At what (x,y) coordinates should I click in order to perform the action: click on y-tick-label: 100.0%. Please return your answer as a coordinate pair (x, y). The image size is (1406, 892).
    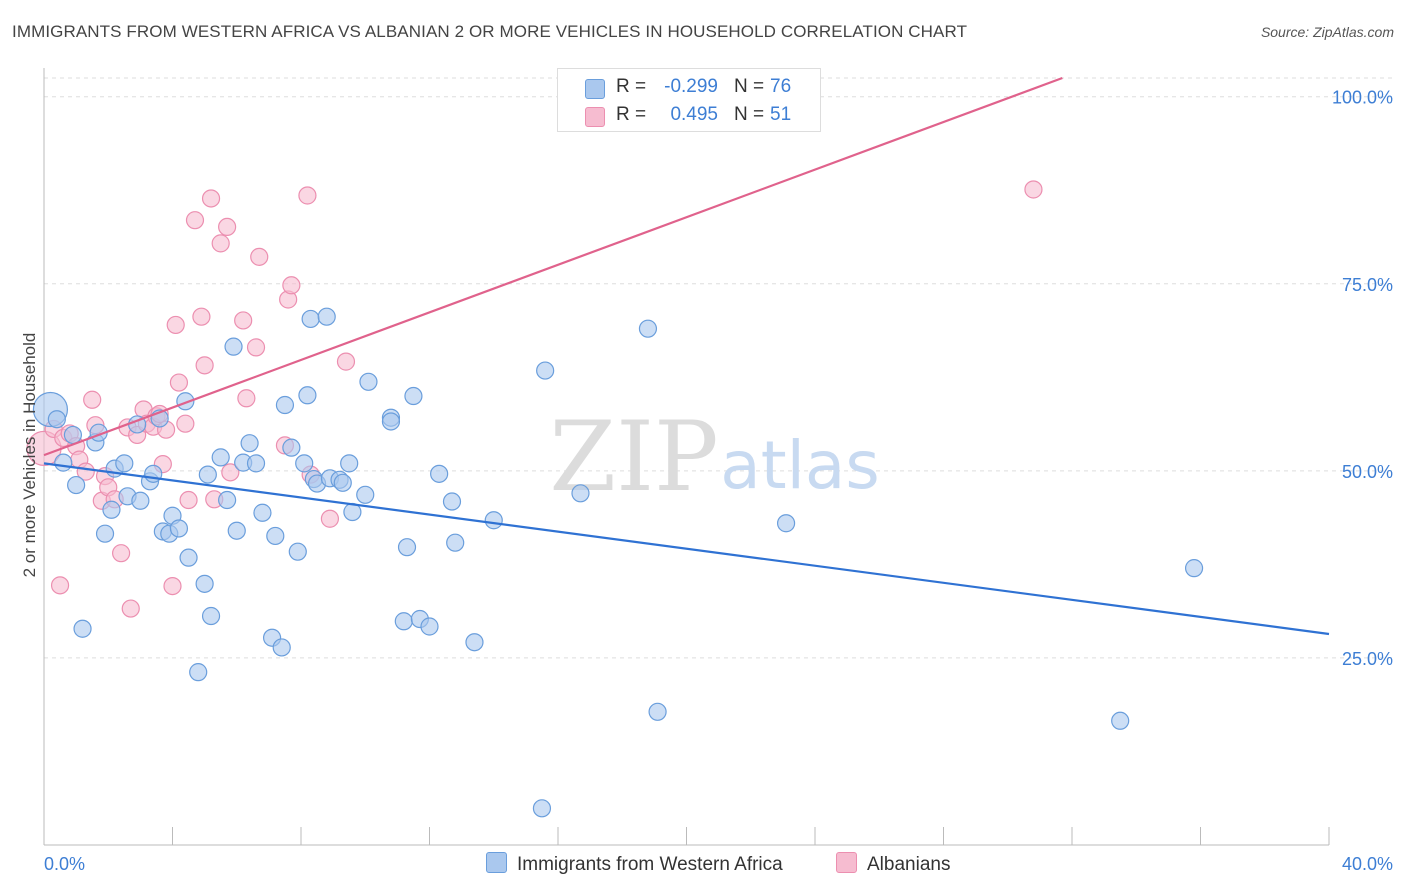
    Looking at the image, I should click on (1362, 98).